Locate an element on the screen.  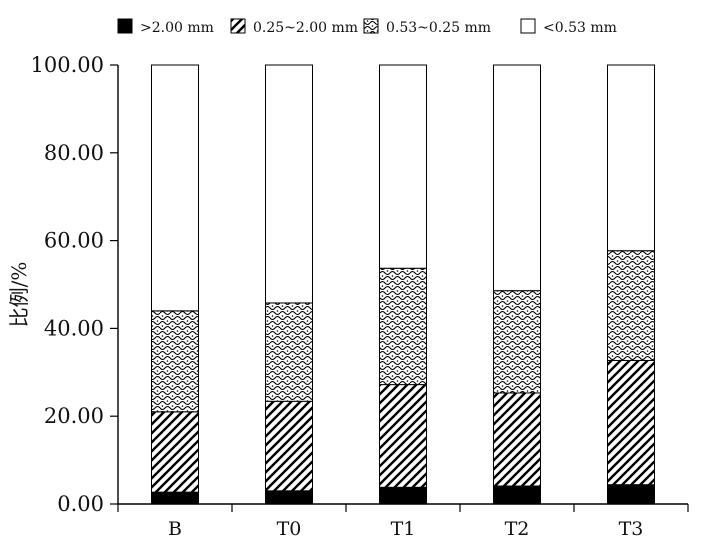
x-tick-label: T3 is located at coordinates (631, 529).